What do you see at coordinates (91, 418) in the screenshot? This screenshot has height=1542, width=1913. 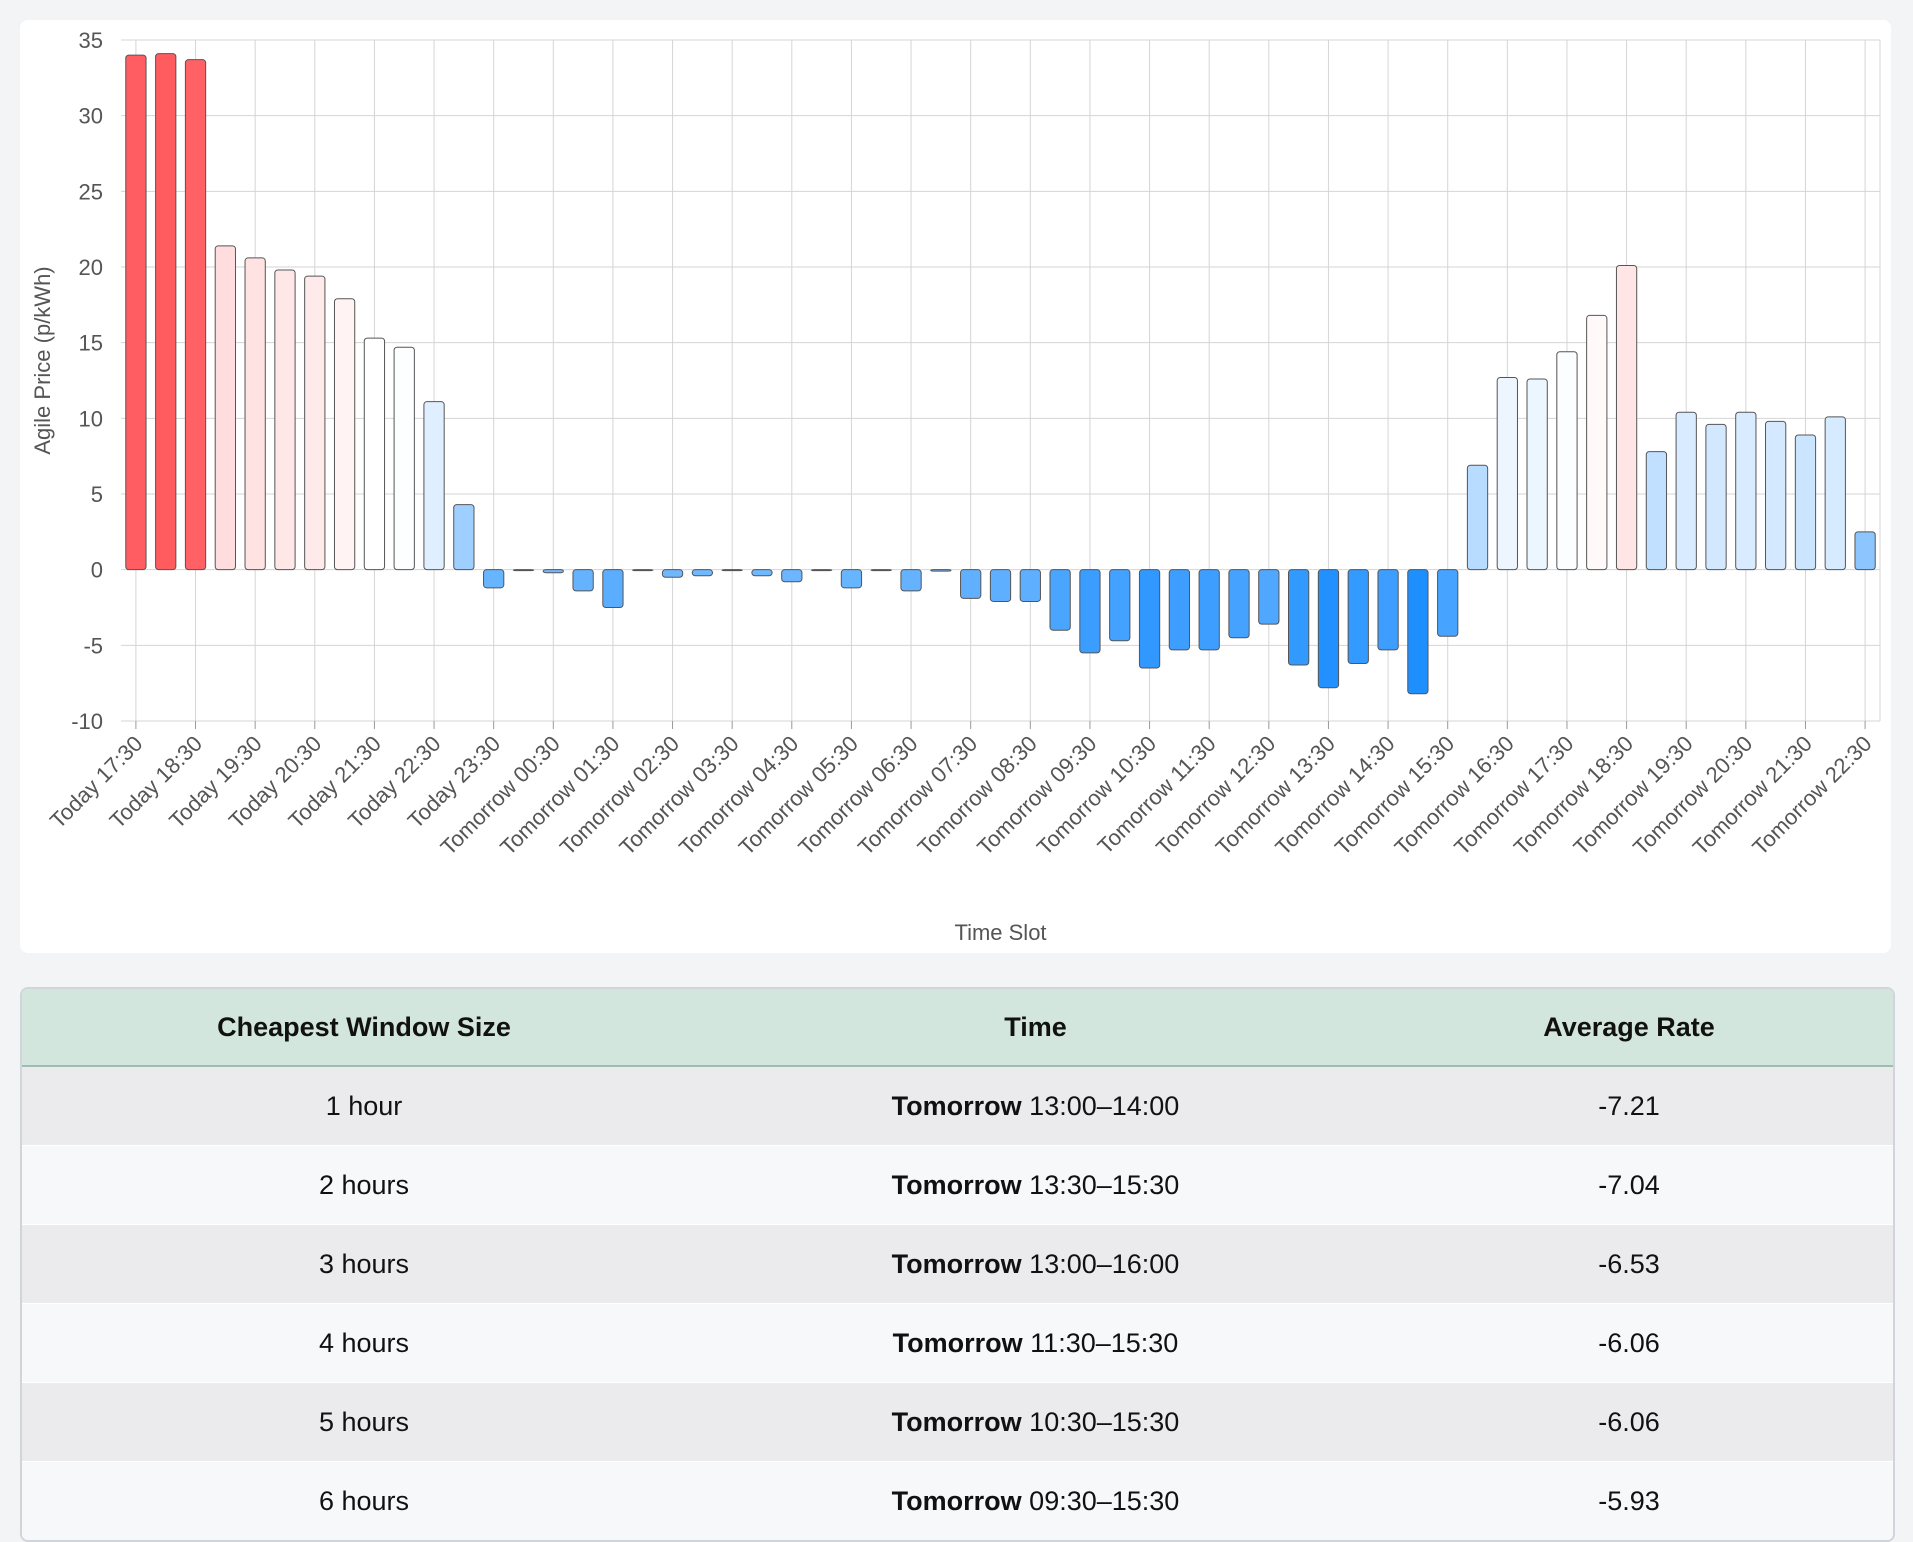 I see `y-tick-label: 10` at bounding box center [91, 418].